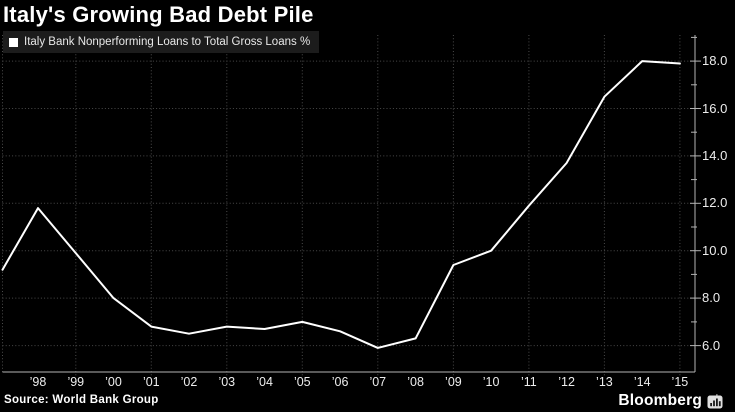 The width and height of the screenshot is (735, 412). What do you see at coordinates (189, 382) in the screenshot?
I see `x-tick-label: ’02` at bounding box center [189, 382].